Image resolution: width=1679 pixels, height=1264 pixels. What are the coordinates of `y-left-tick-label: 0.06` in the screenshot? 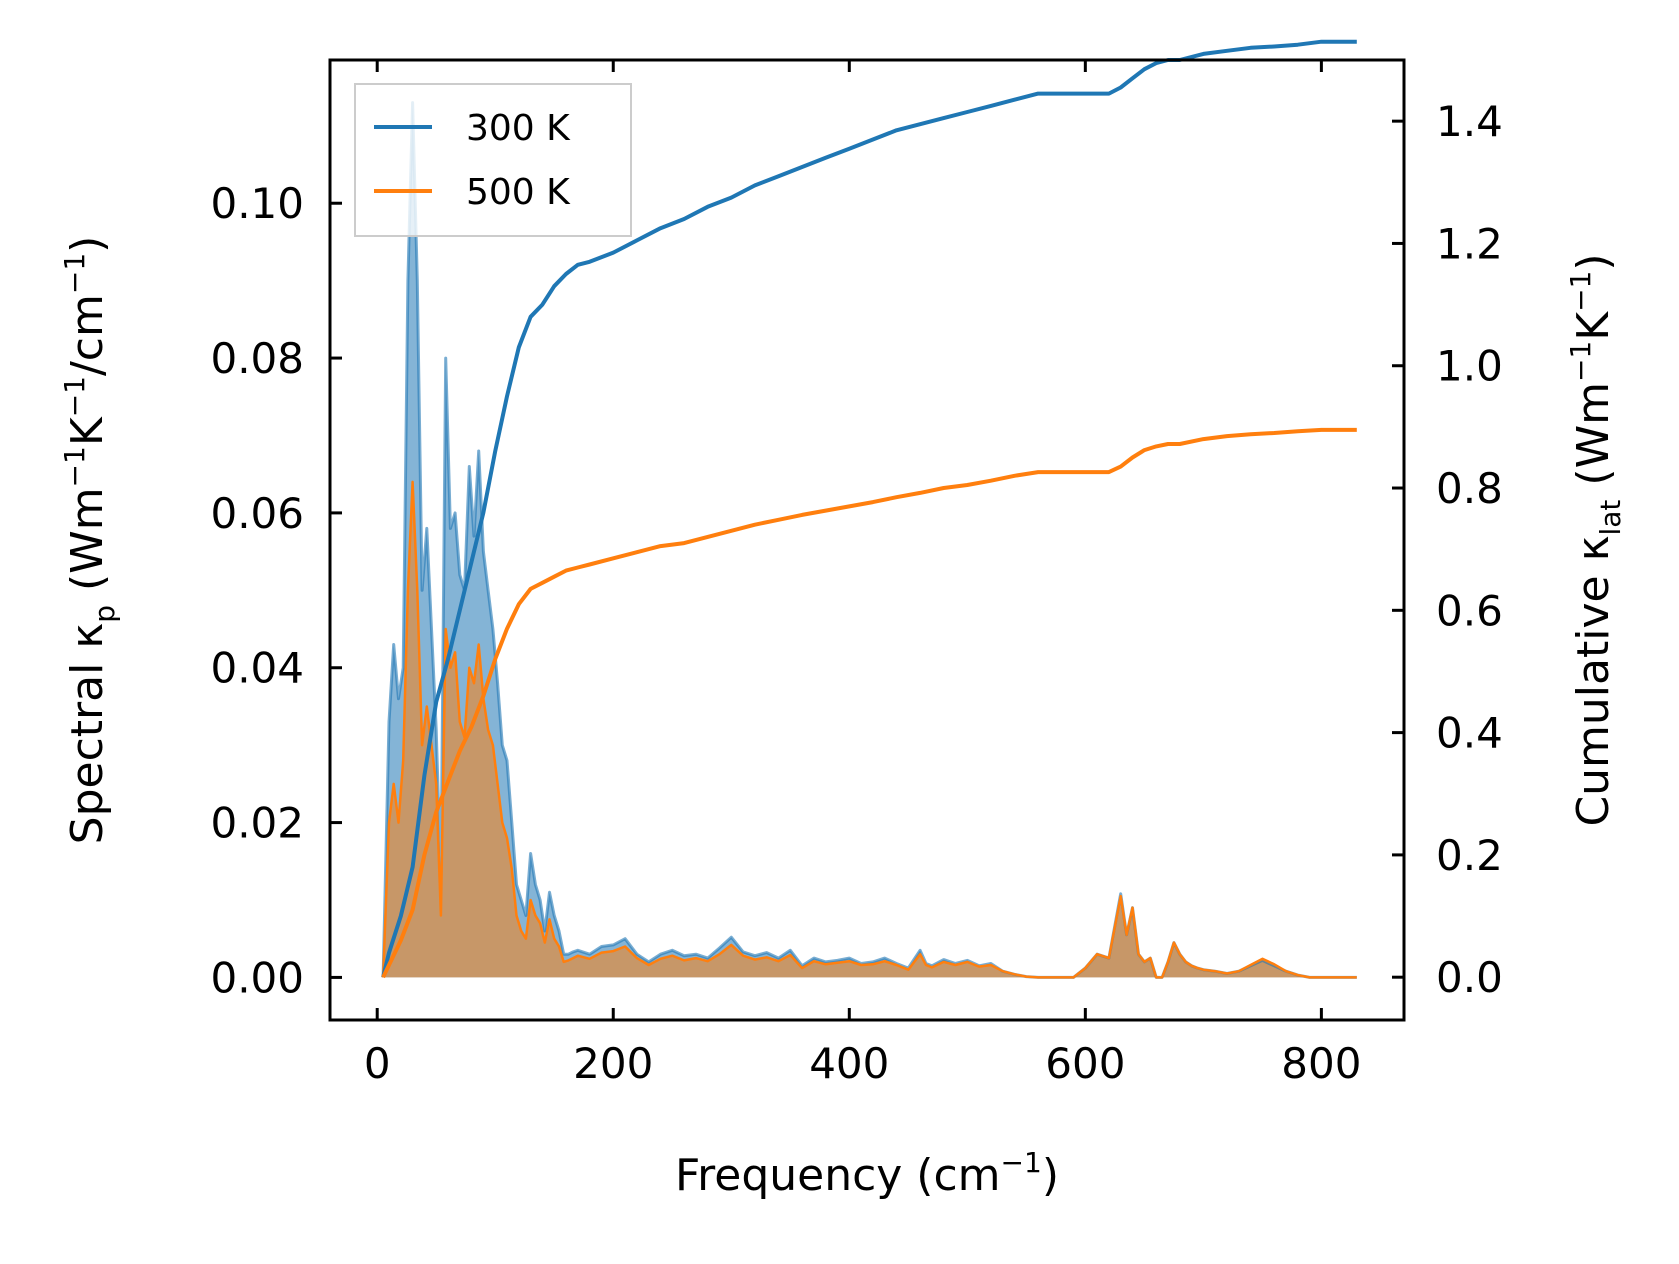 It's located at (257, 513).